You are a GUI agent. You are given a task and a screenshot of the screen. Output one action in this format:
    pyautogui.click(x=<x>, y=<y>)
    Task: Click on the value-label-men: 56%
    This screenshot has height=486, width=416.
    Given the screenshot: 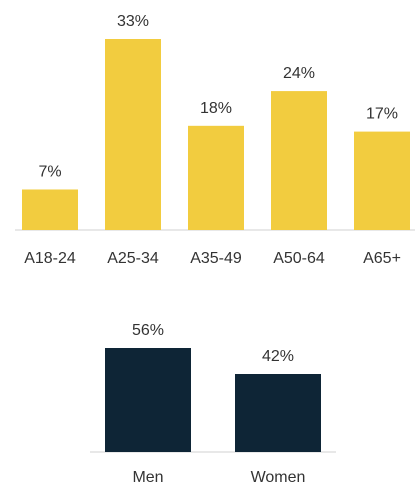 What is the action you would take?
    pyautogui.click(x=148, y=330)
    